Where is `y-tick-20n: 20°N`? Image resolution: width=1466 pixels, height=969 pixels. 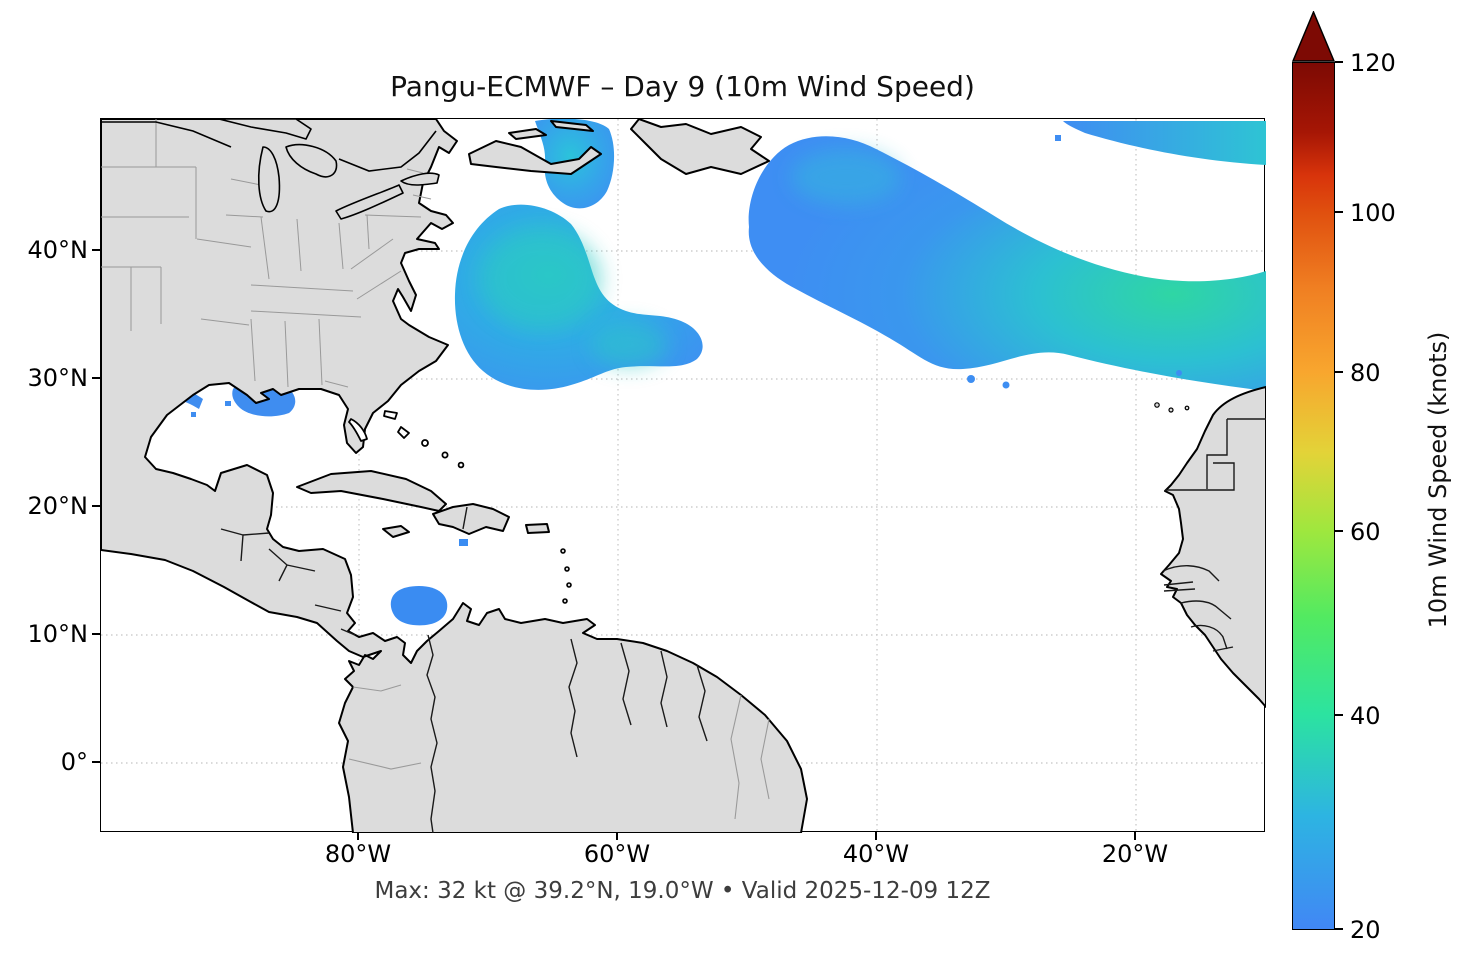
y-tick-20n: 20°N is located at coordinates (58, 506).